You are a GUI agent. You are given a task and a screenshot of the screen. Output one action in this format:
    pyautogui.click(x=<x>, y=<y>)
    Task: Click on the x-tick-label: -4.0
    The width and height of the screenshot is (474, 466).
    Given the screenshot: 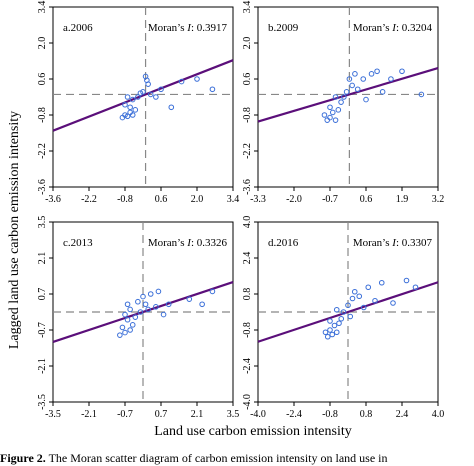 What is the action you would take?
    pyautogui.click(x=258, y=414)
    